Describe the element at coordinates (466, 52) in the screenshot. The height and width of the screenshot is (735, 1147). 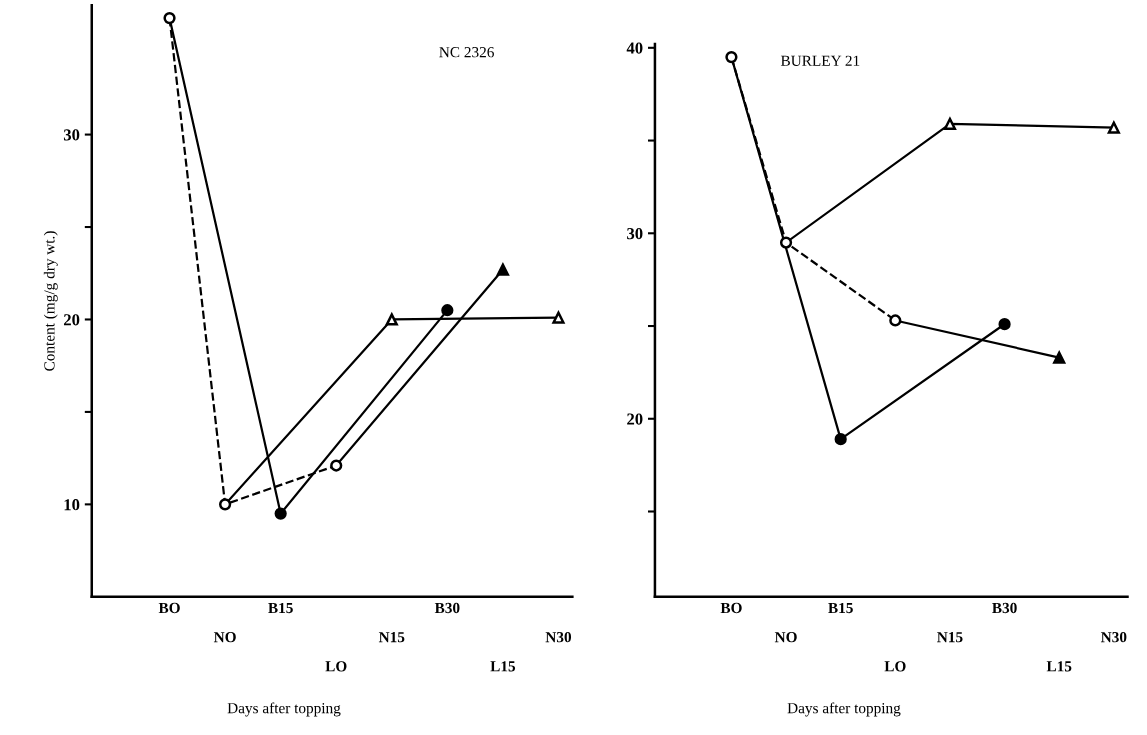
I see `text: NC 2326` at that location.